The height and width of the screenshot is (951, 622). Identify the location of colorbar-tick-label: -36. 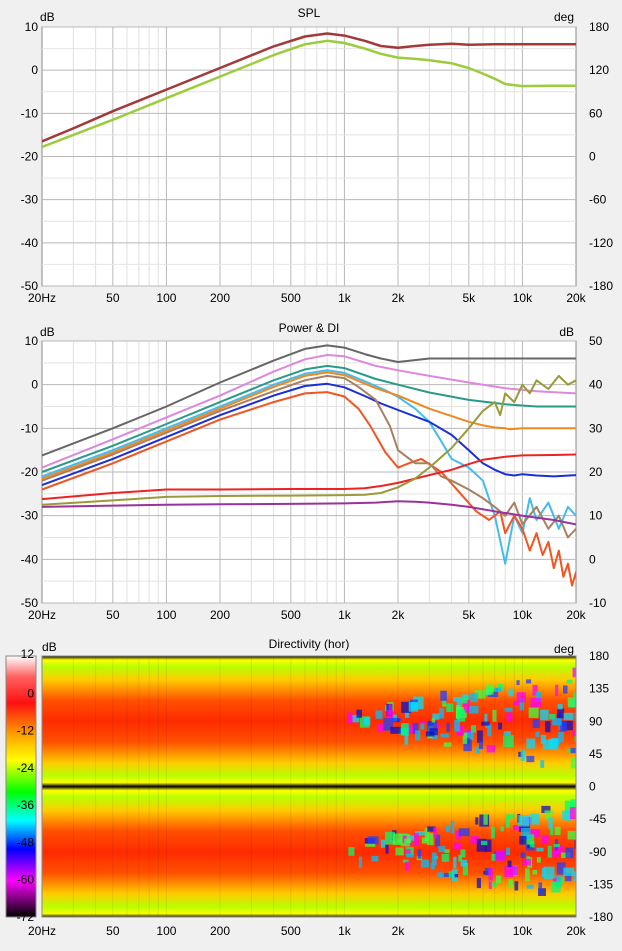
(26, 805).